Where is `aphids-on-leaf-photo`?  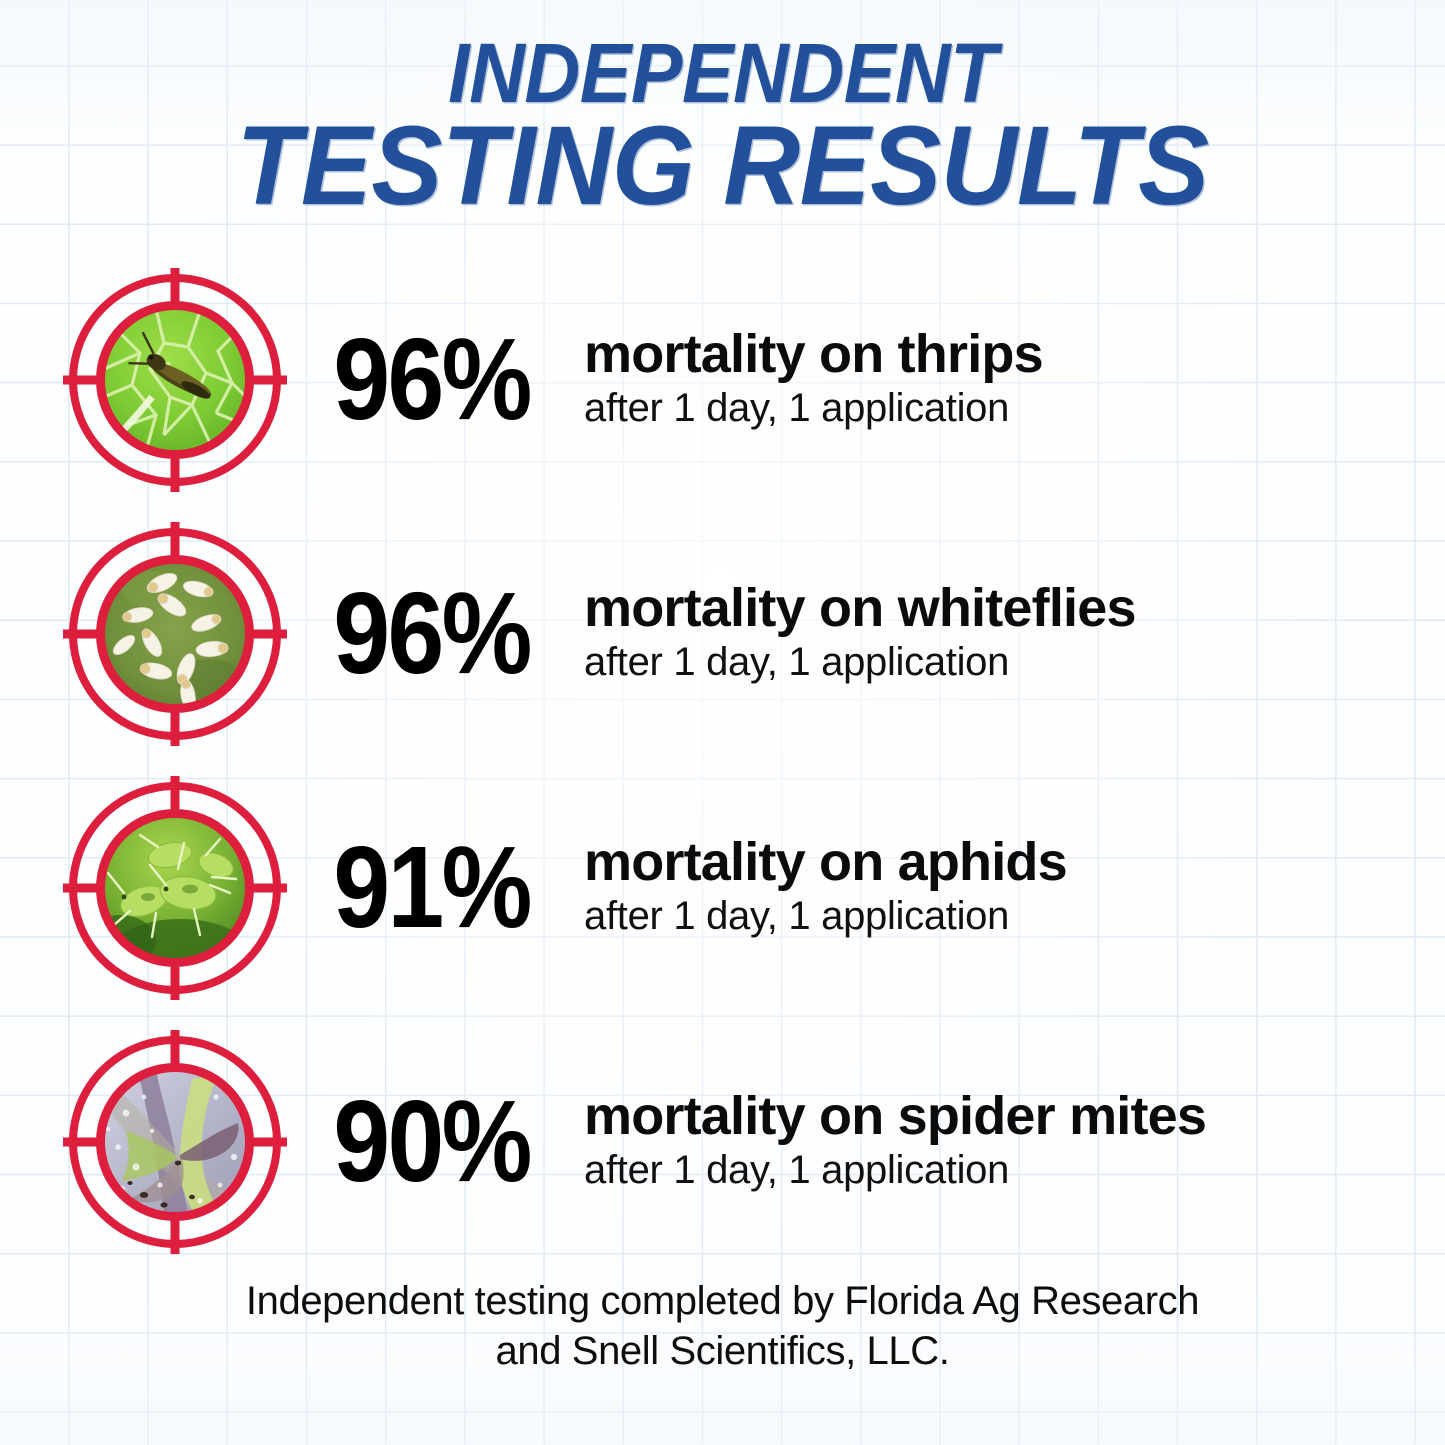 aphids-on-leaf-photo is located at coordinates (175, 888).